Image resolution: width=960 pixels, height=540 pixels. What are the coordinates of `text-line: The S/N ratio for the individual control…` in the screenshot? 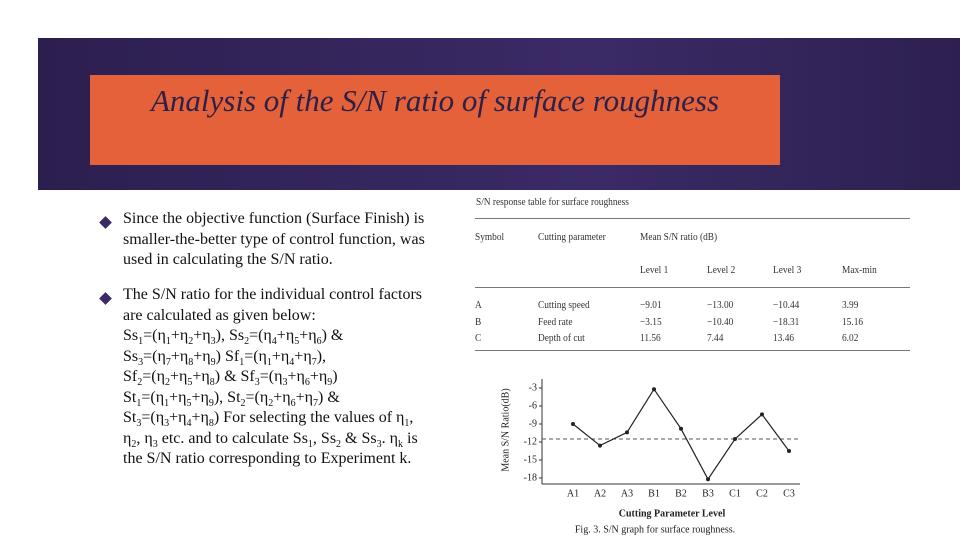 It's located at (272, 295).